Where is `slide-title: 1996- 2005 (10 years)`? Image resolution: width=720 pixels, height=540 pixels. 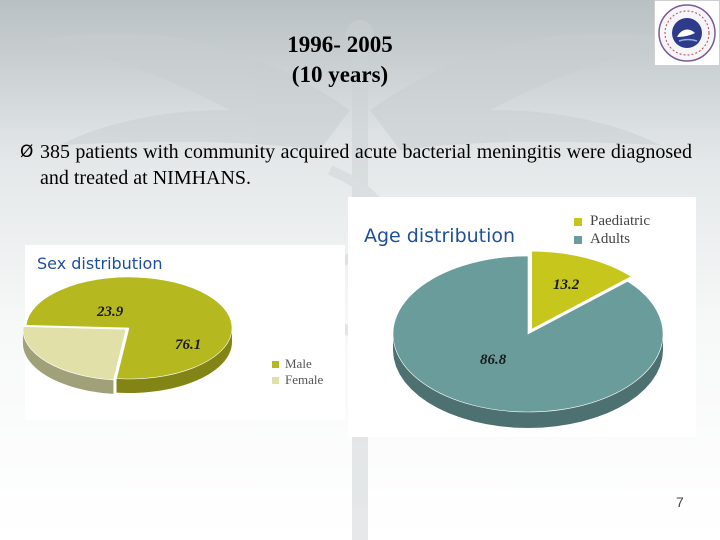
slide-title: 1996- 2005 (10 years) is located at coordinates (340, 60).